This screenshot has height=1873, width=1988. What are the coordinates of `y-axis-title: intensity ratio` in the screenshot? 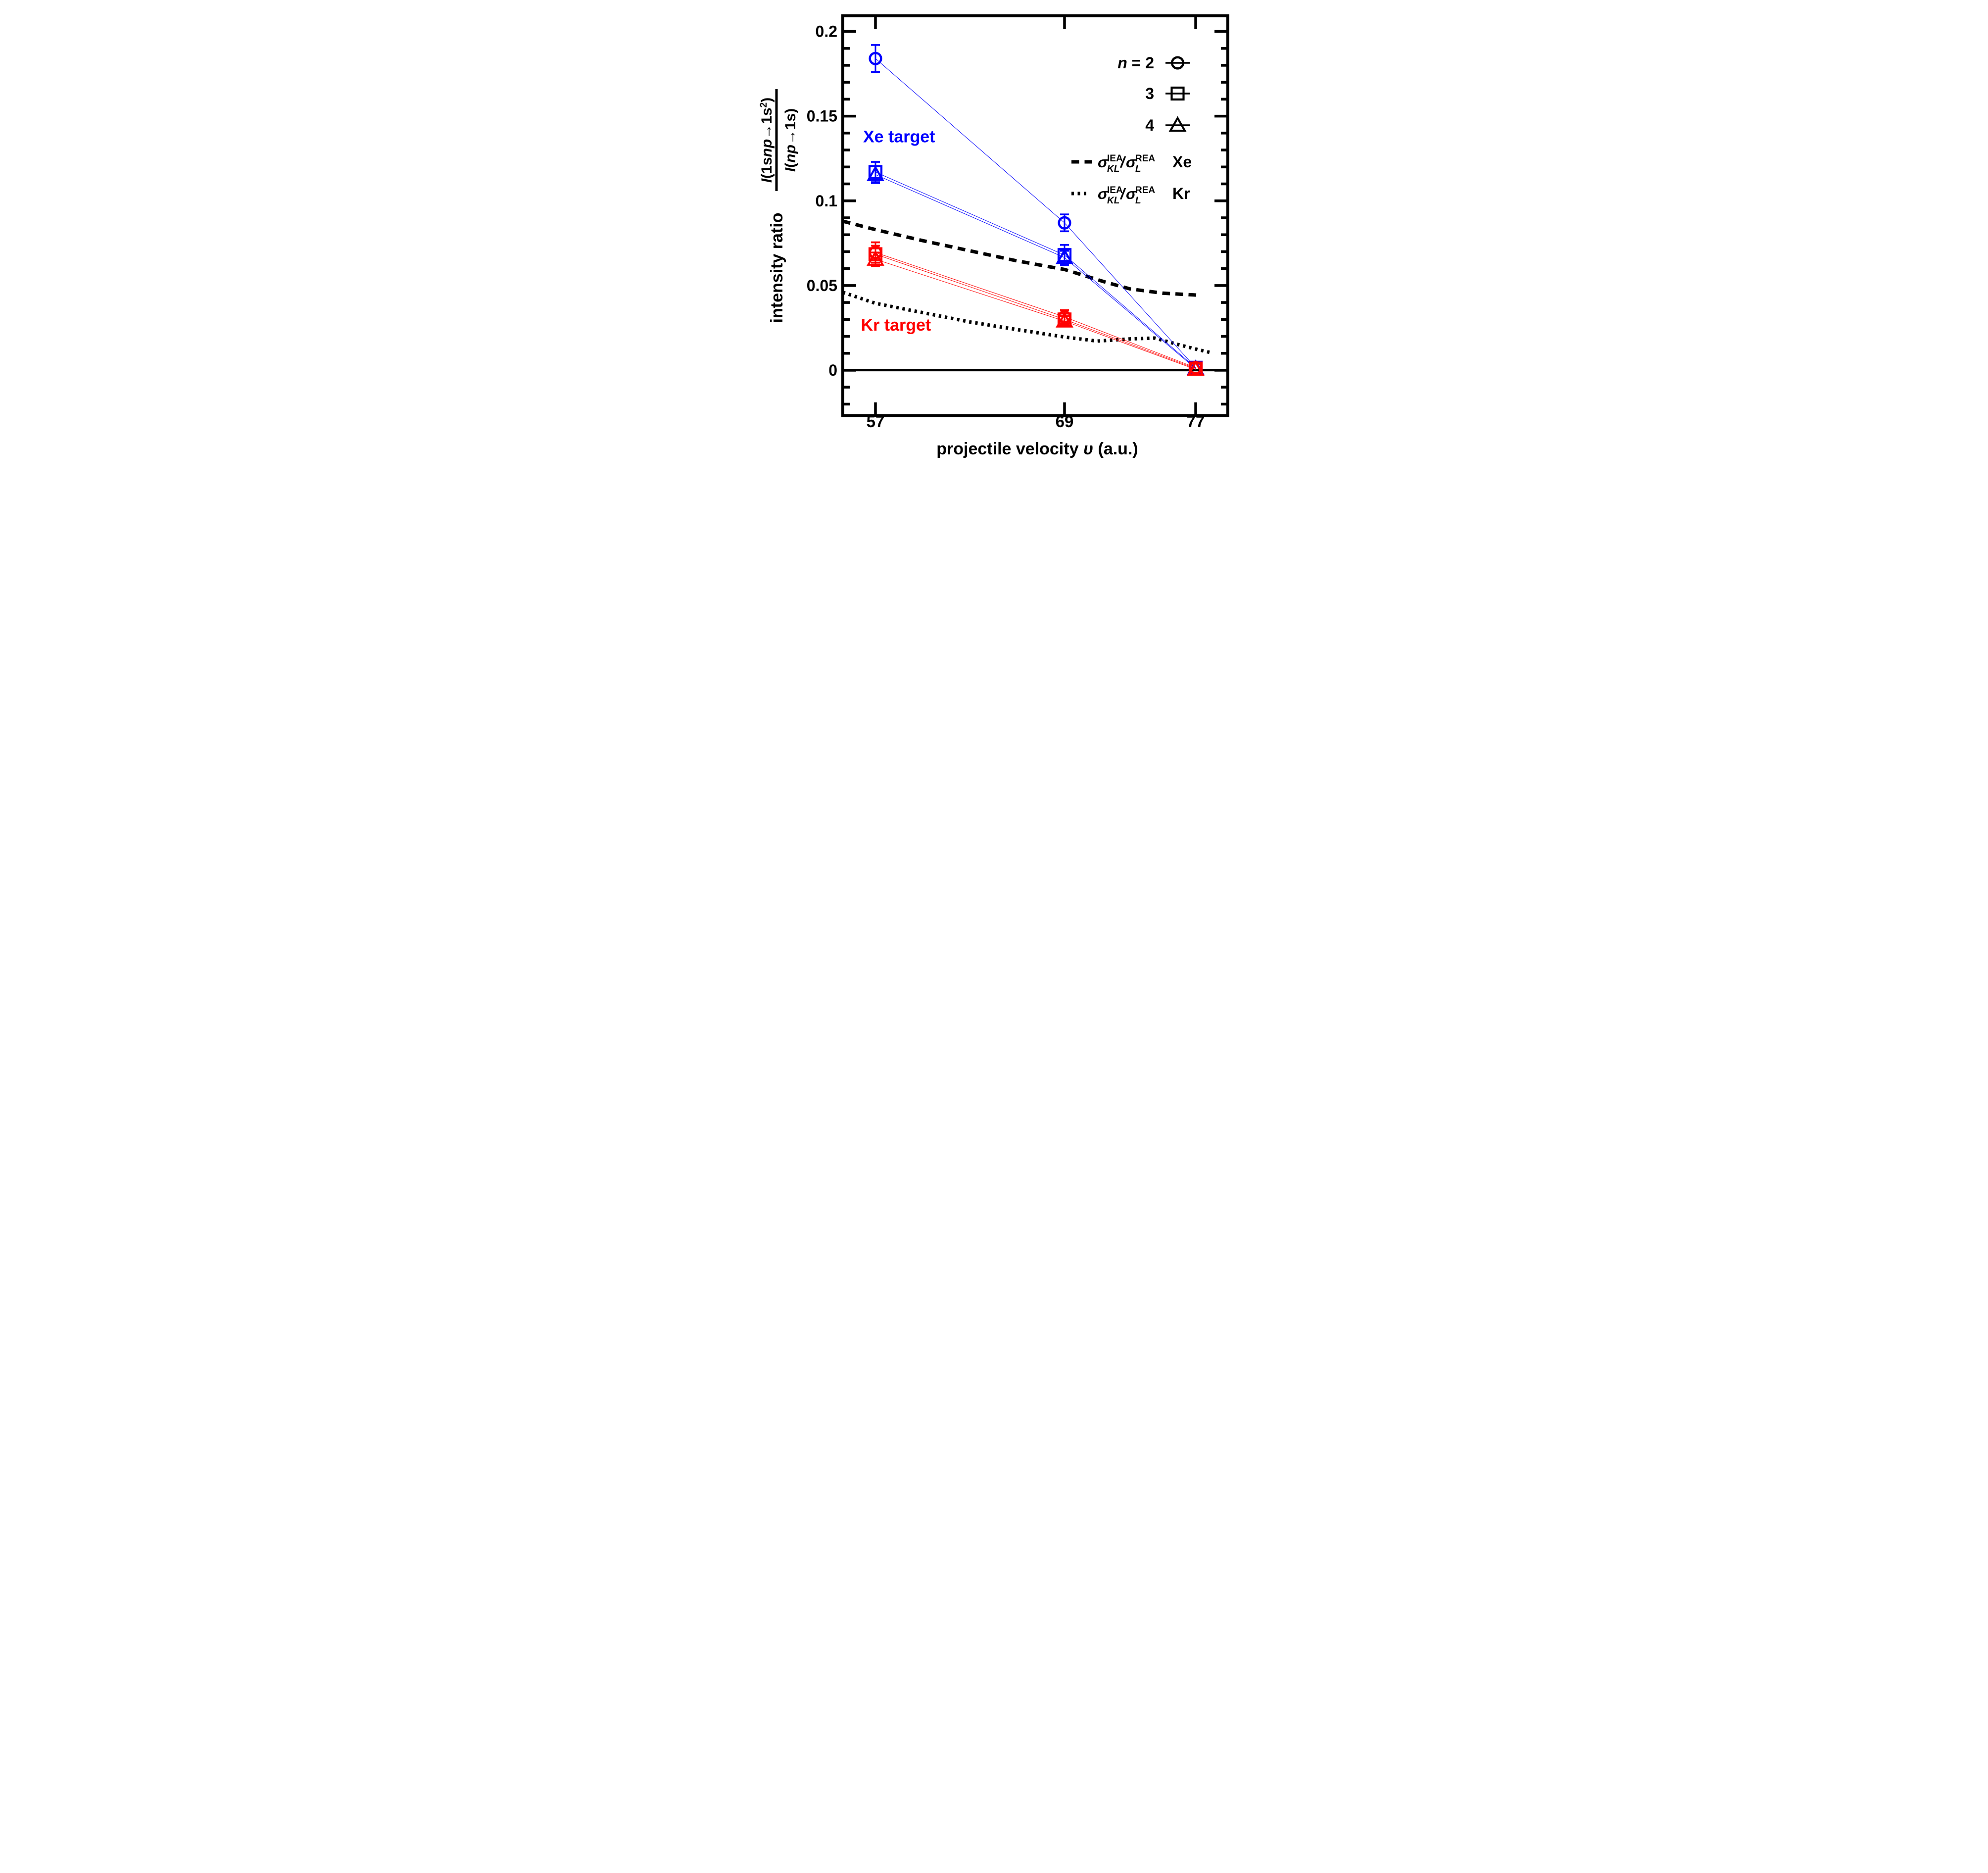 It's located at (777, 268).